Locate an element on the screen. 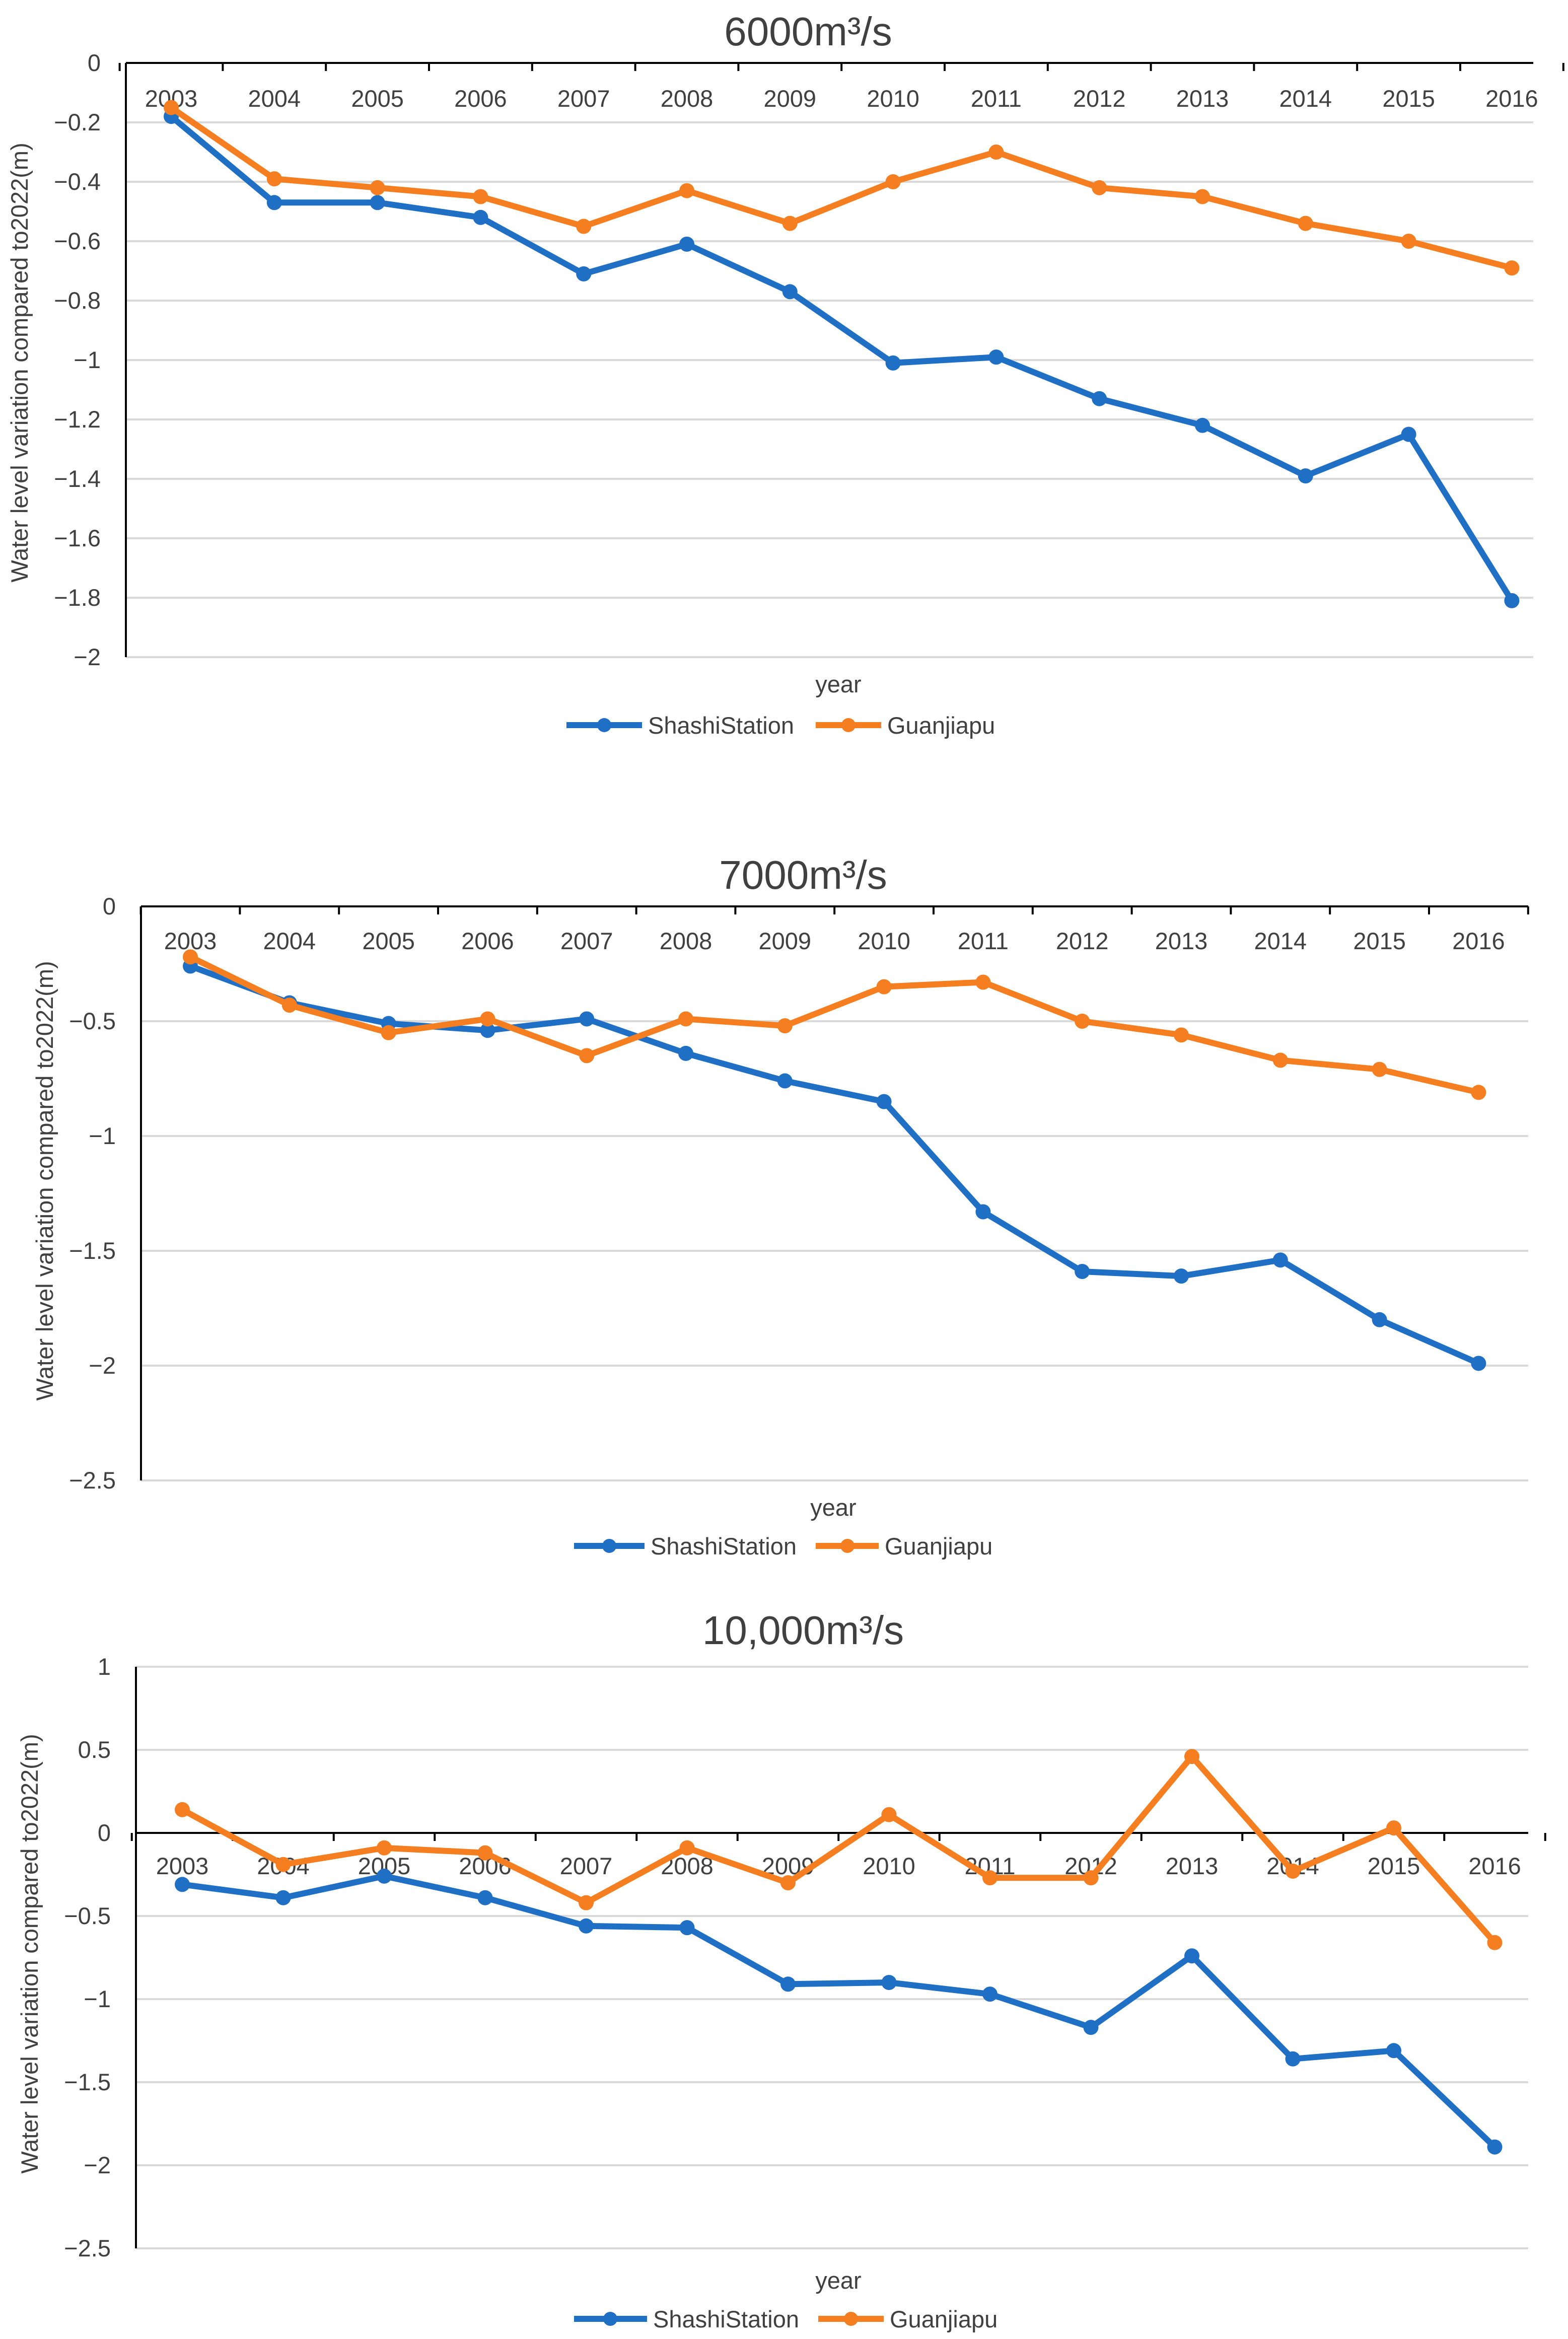  x-tick-label: 2006 is located at coordinates (481, 98).